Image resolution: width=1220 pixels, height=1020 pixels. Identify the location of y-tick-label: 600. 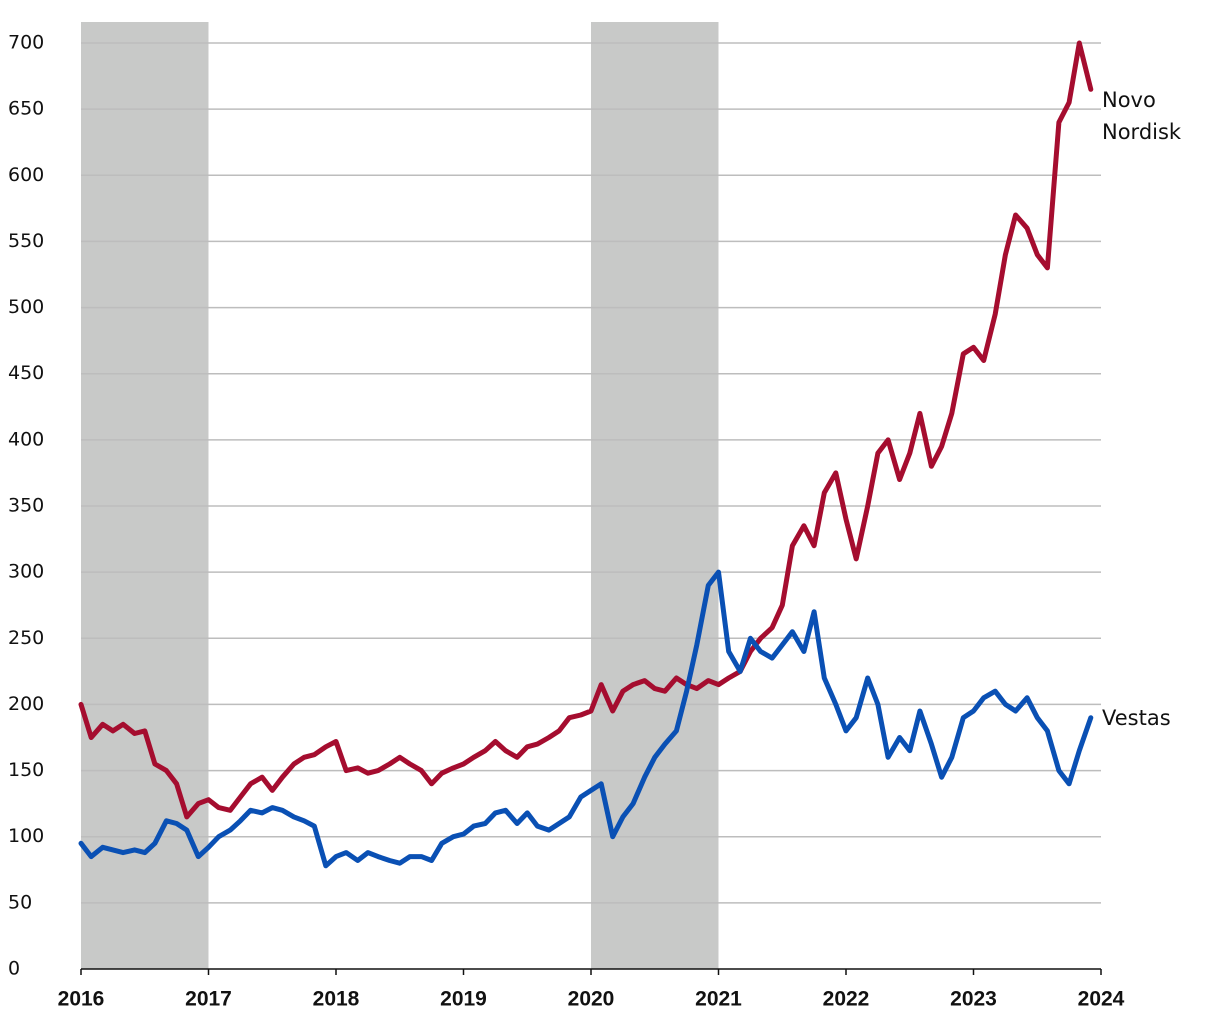
(26, 175).